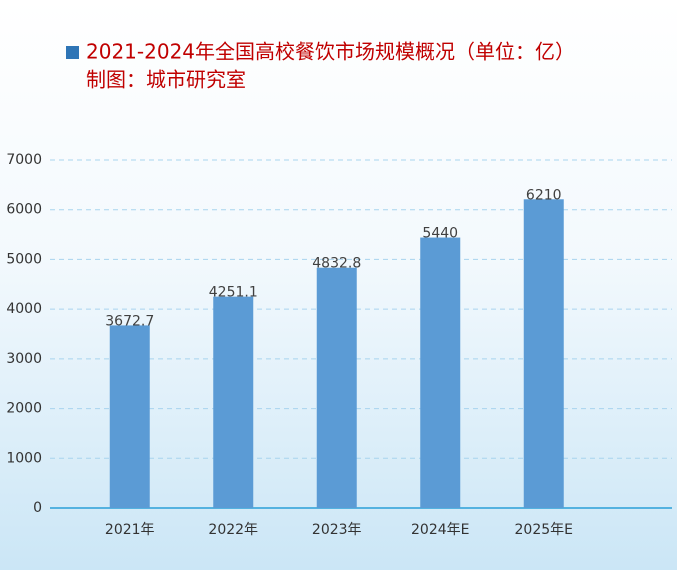 This screenshot has width=677, height=570. Describe the element at coordinates (233, 530) in the screenshot. I see `x-tick-label: 2022年` at that location.